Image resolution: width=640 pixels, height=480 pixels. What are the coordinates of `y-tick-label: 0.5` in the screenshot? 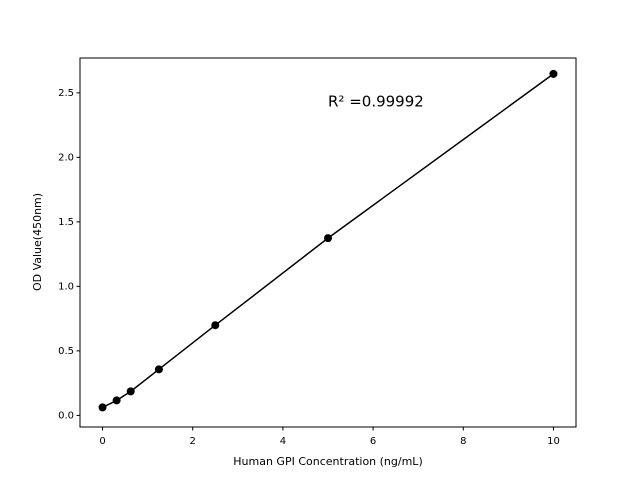 It's located at (66, 351).